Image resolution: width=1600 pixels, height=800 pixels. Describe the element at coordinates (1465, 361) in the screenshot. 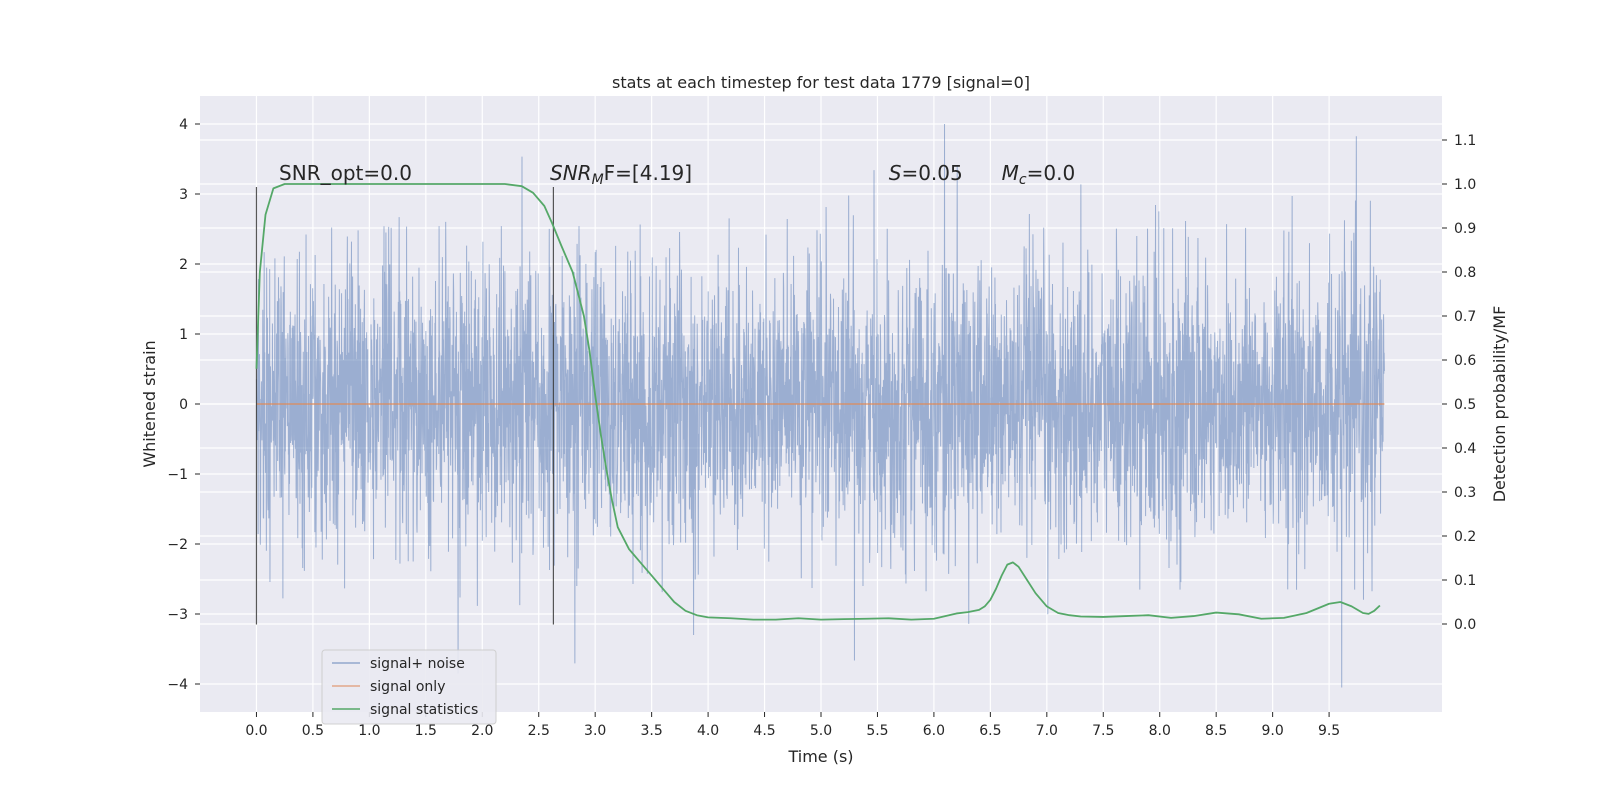

I see `y-right-tick-label-6: 0.6` at that location.